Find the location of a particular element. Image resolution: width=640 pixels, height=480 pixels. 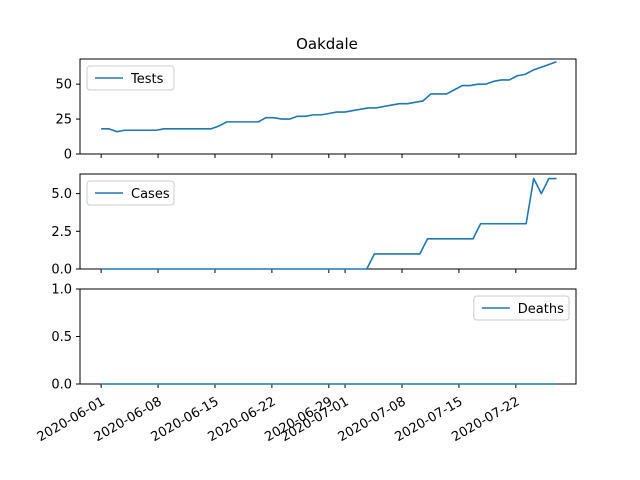

y-tick-label: 50 is located at coordinates (63, 85).